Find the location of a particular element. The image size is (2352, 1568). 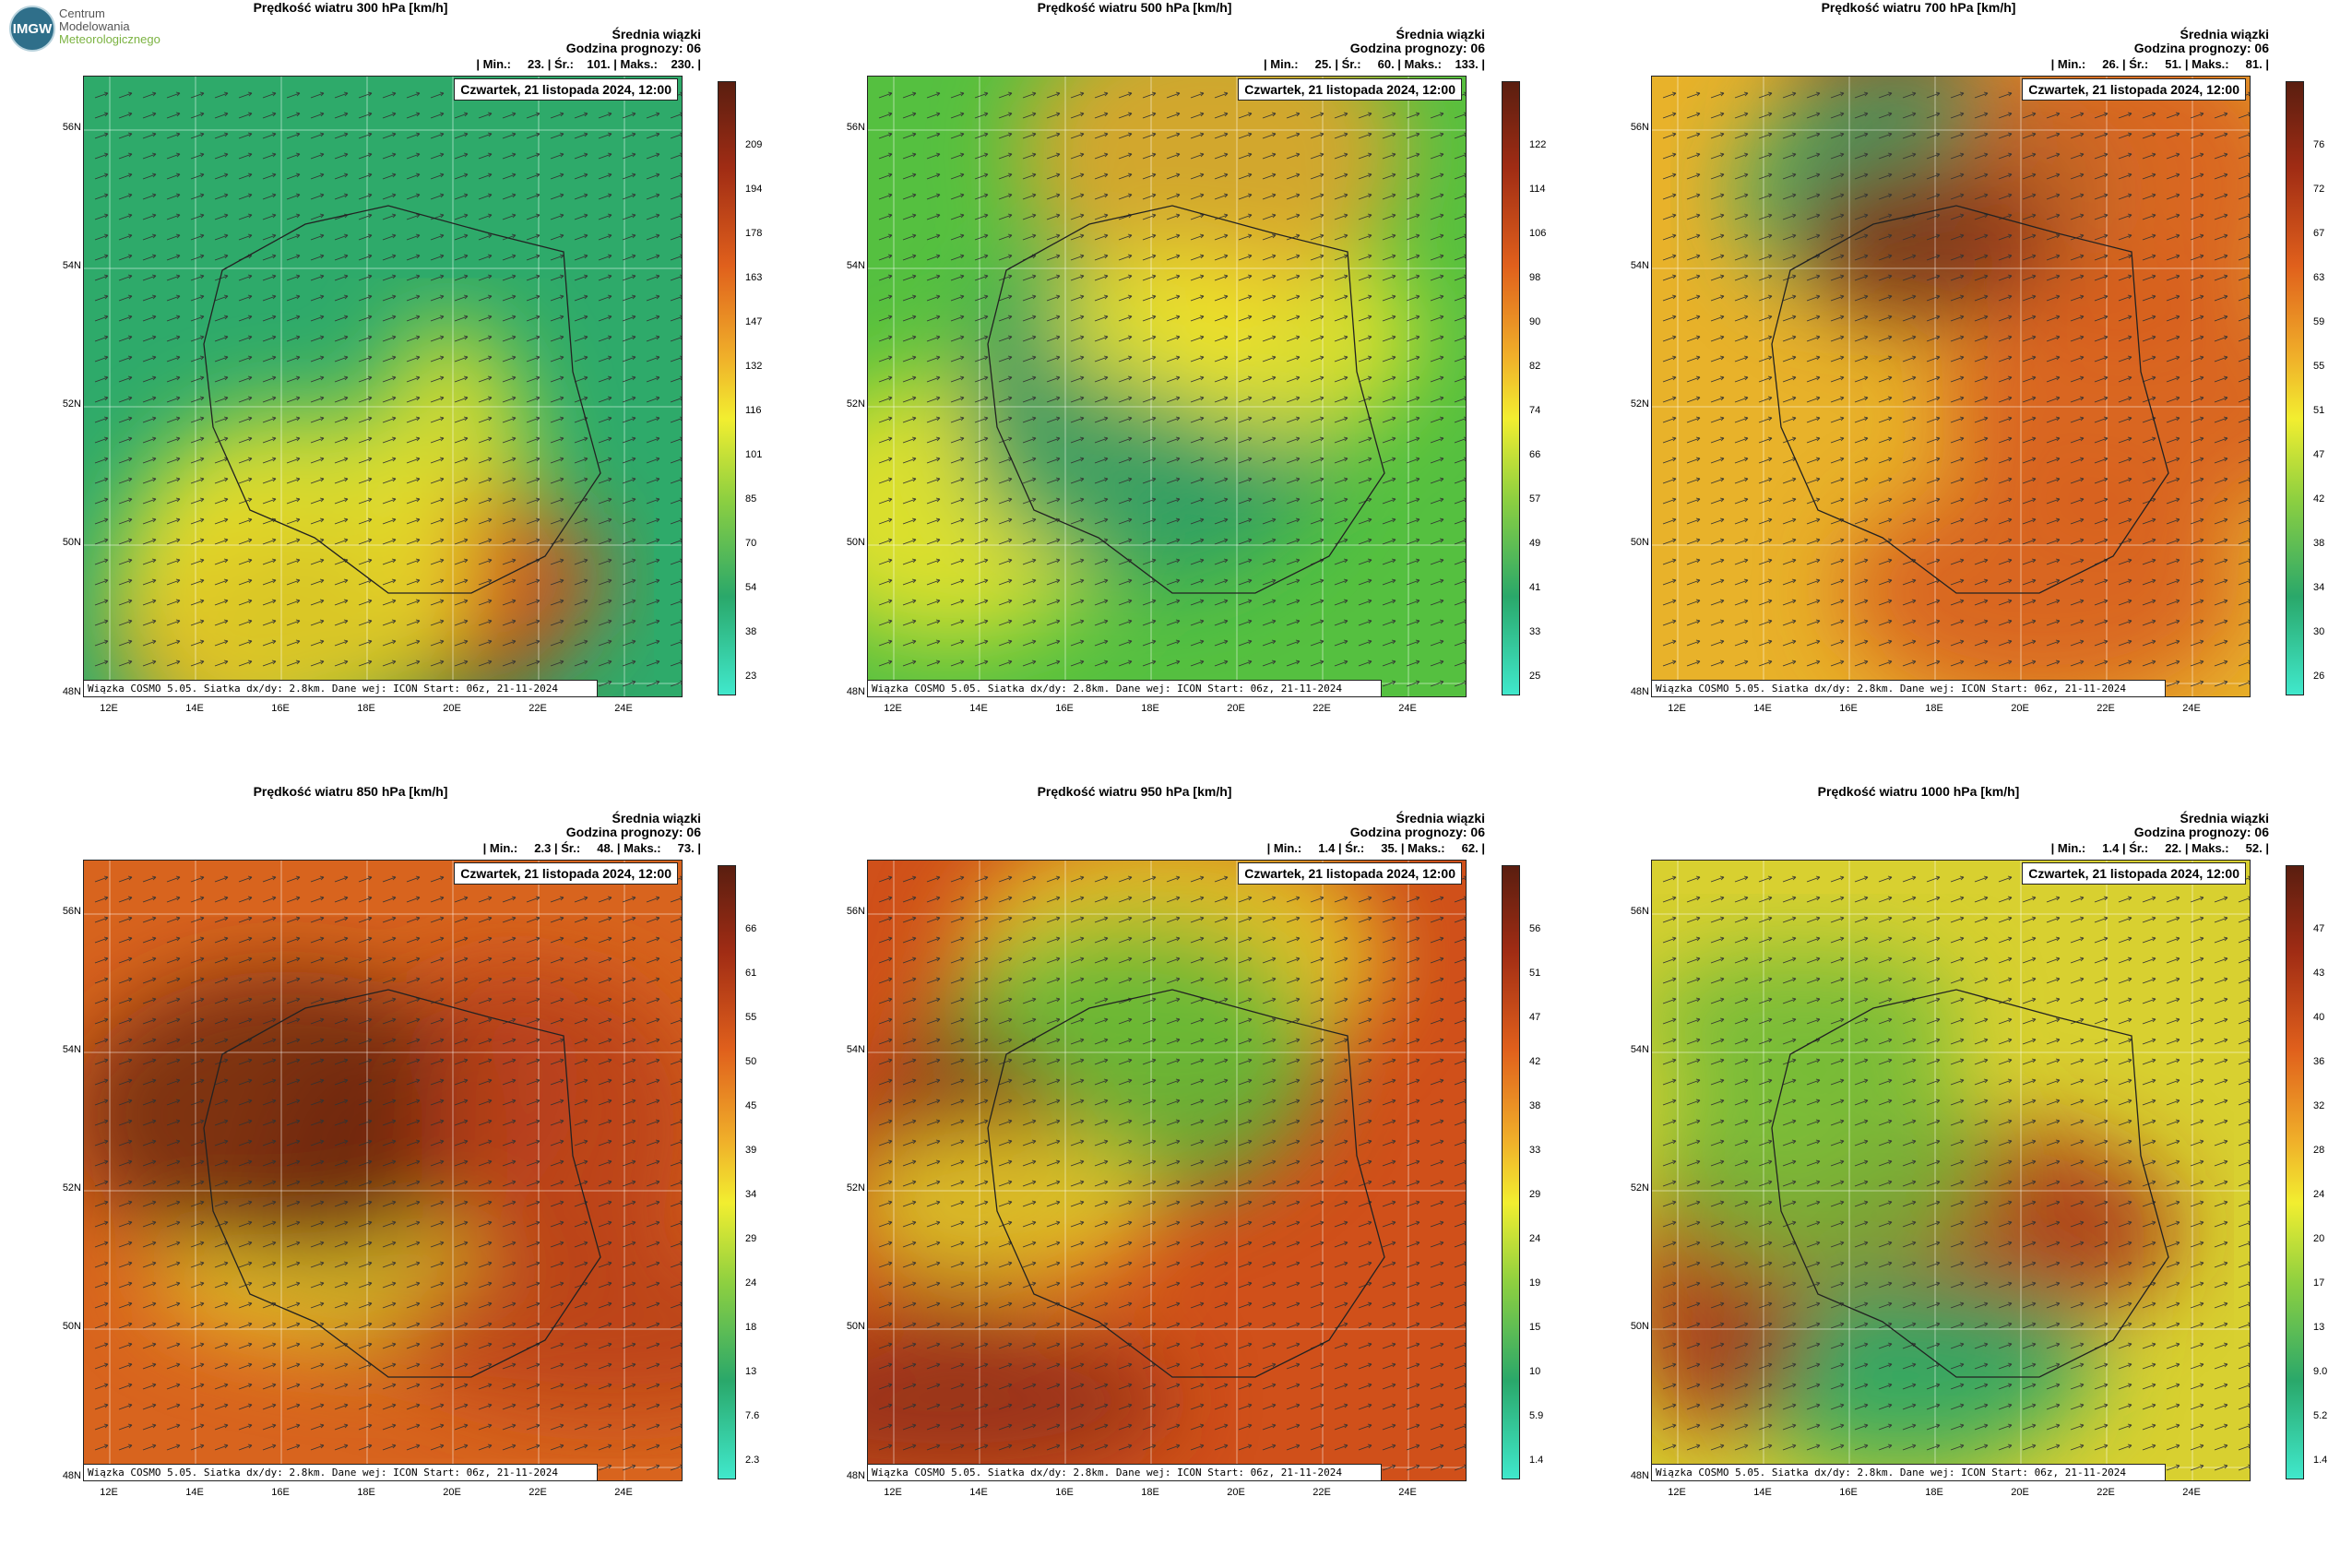

colorbar-tick-label: 147 is located at coordinates (754, 321).